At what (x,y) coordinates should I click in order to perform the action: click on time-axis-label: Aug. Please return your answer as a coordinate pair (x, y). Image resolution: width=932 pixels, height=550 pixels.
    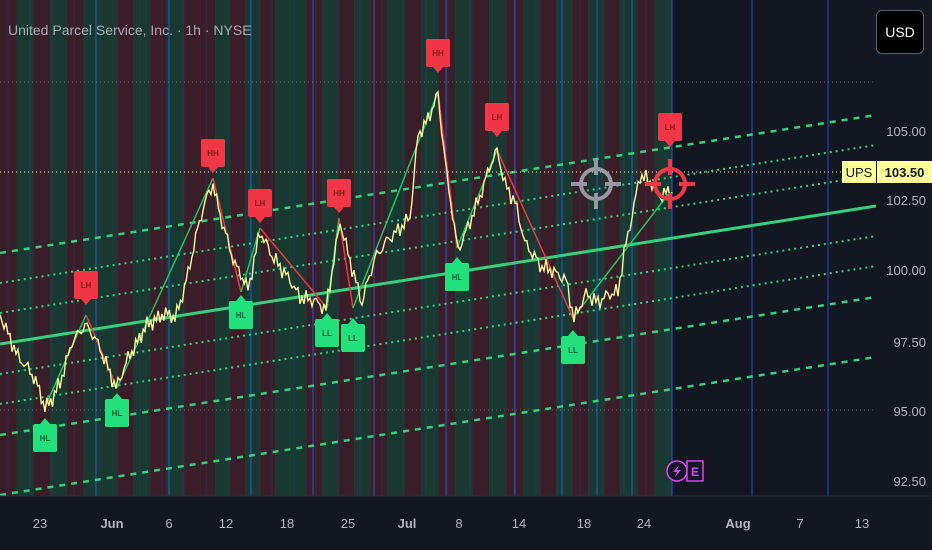
    Looking at the image, I should click on (737, 523).